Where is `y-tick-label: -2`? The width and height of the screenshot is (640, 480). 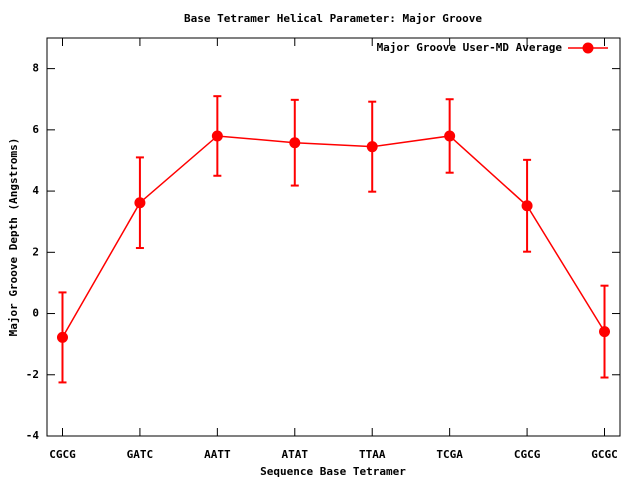
y-tick-label: -2 is located at coordinates (32, 374).